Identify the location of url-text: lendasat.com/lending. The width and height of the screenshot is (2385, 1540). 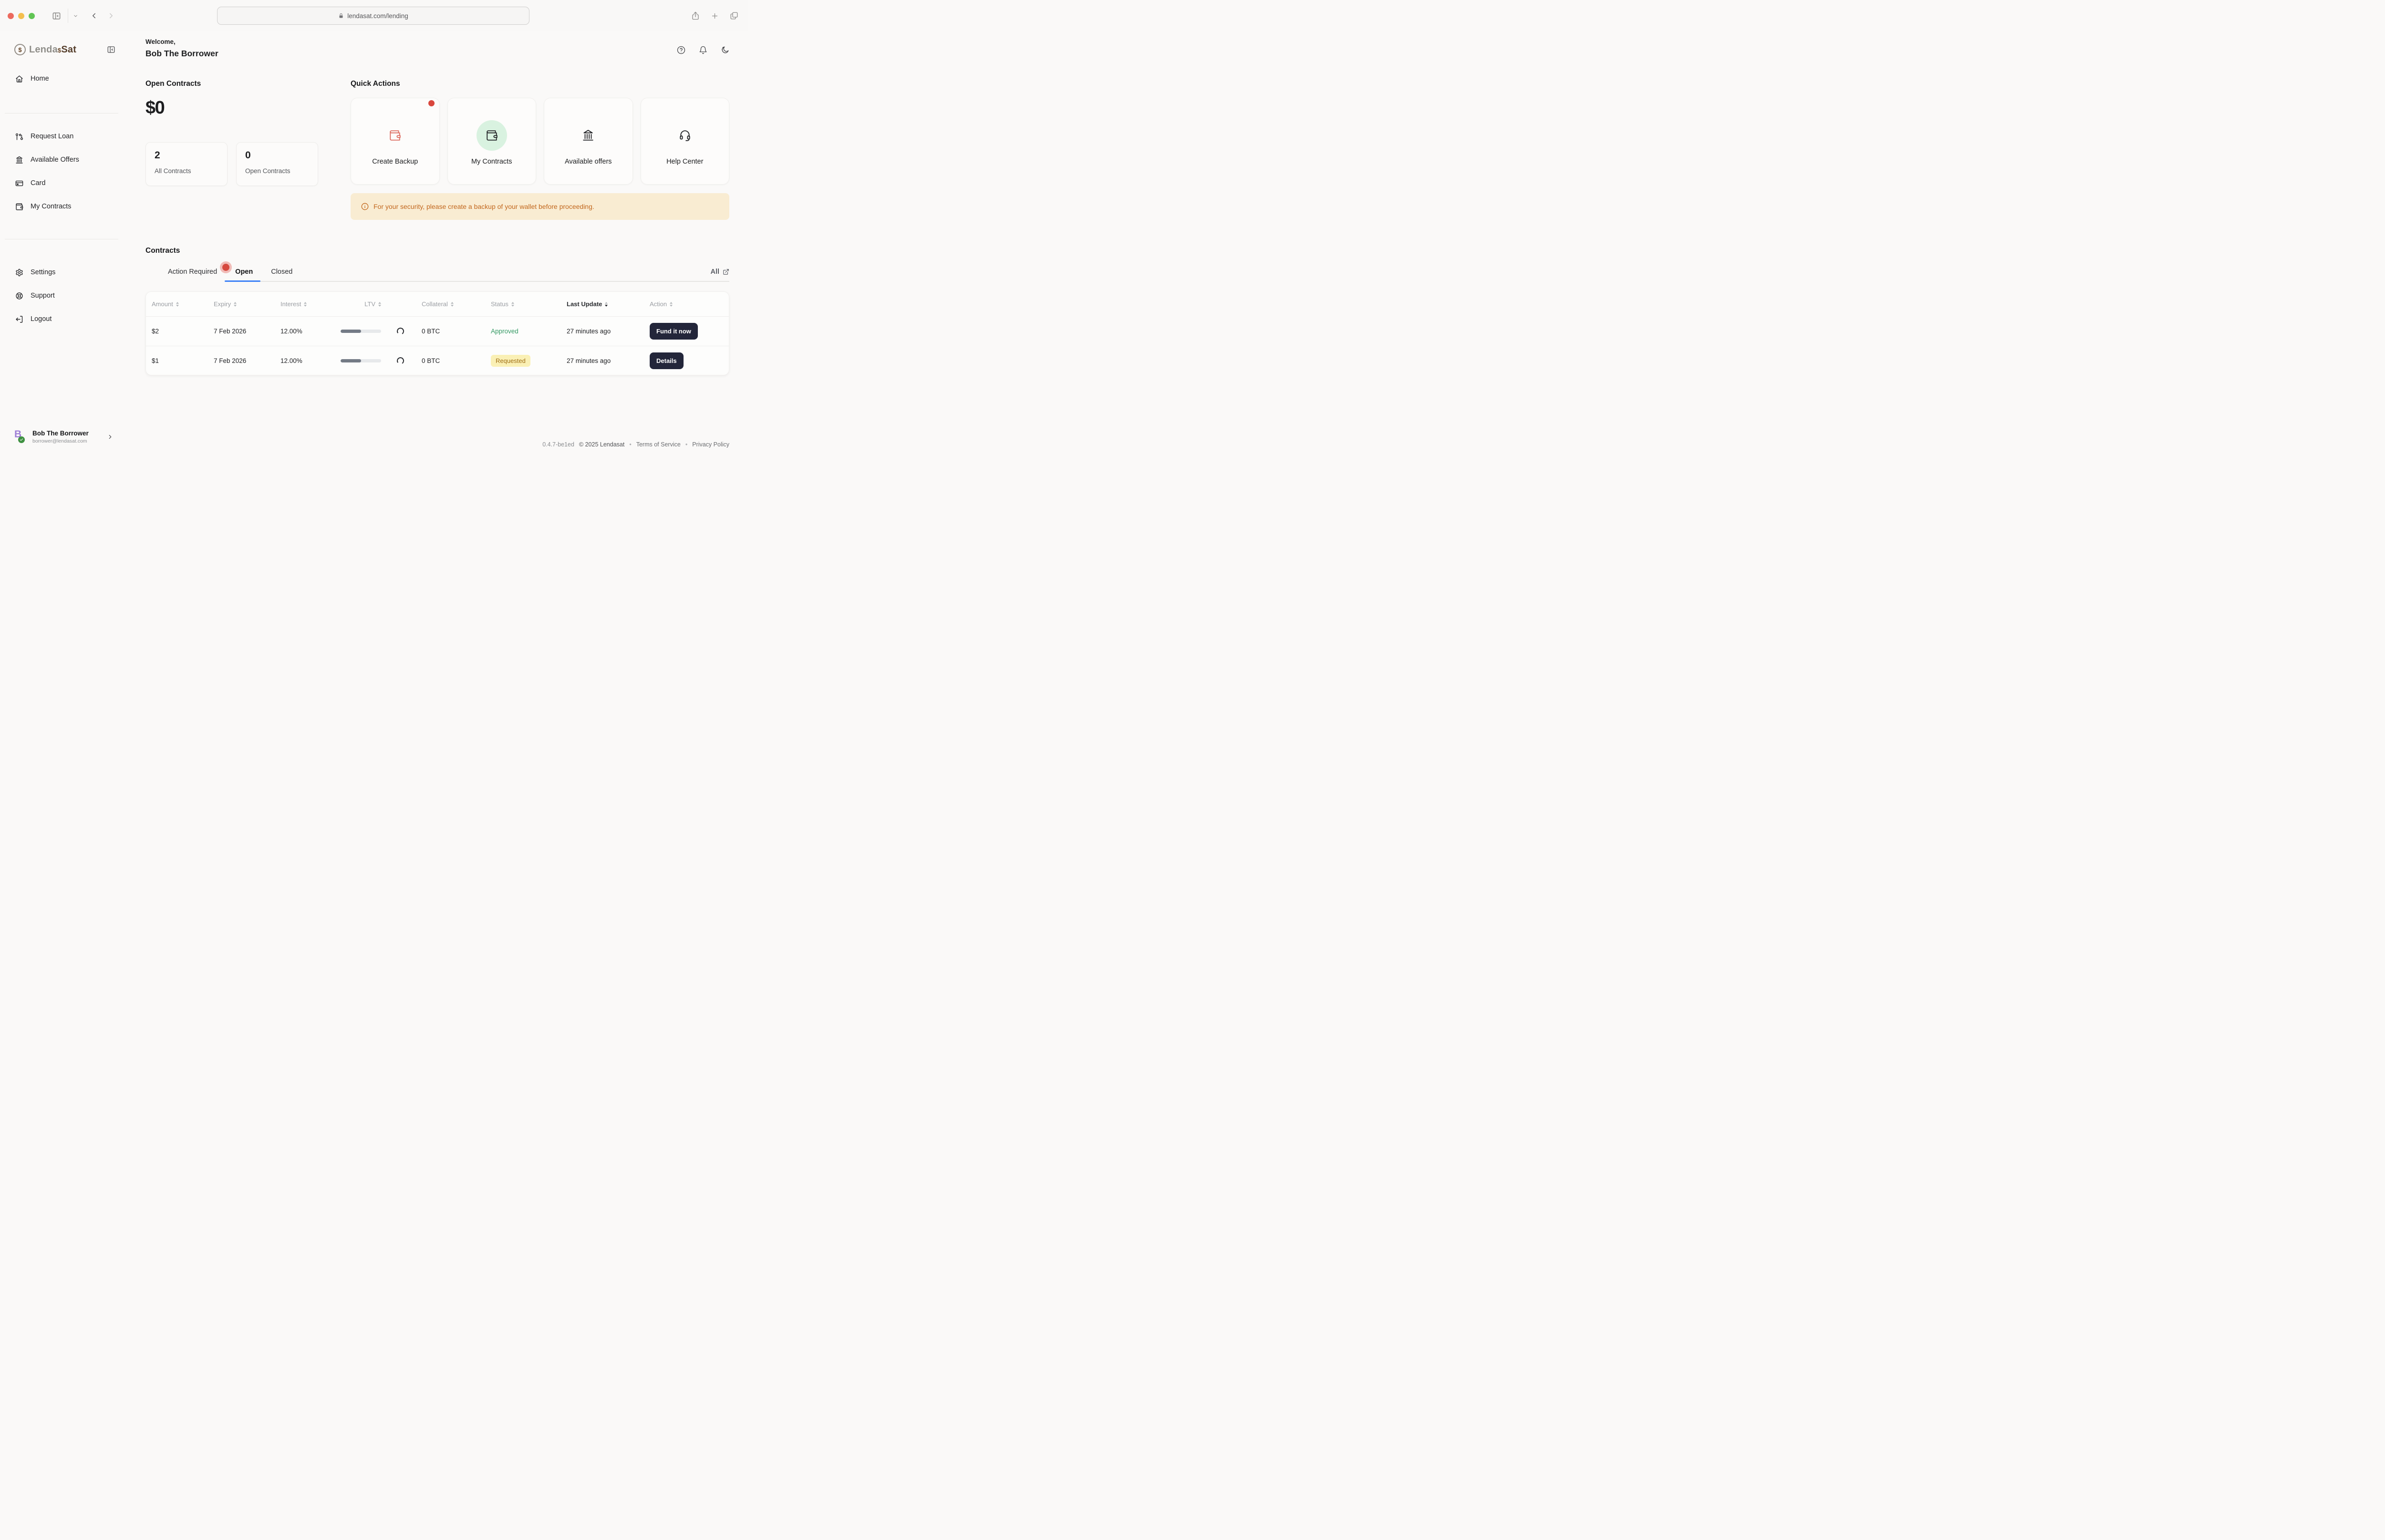
(377, 16).